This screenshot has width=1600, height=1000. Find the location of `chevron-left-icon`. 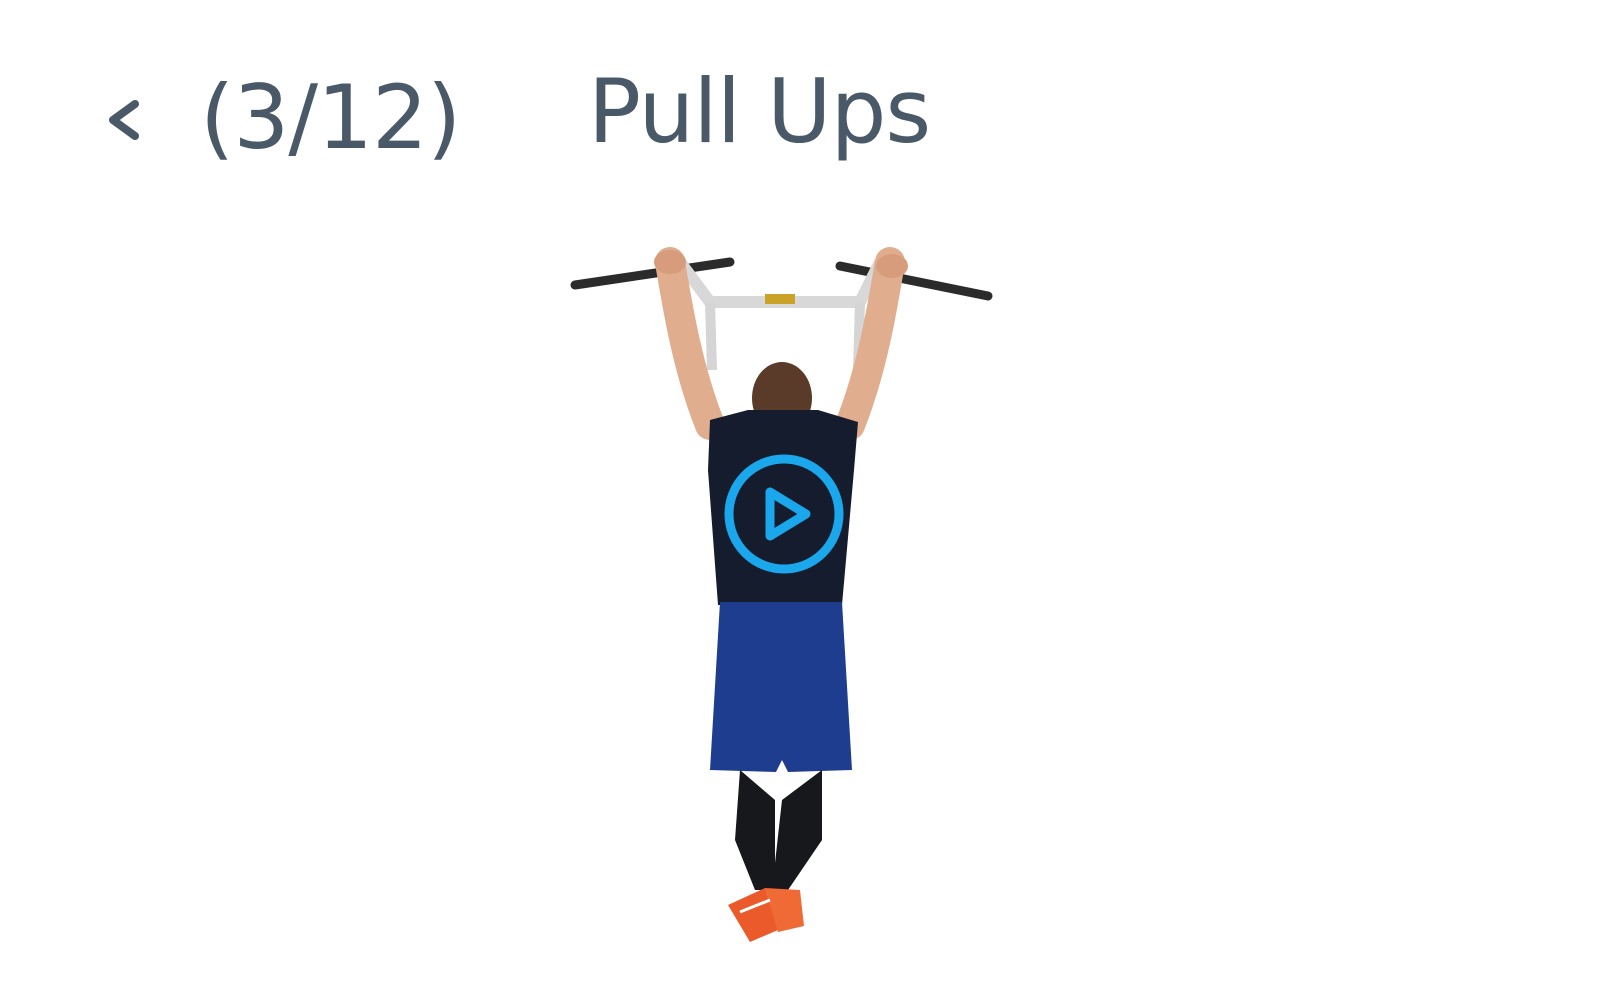

chevron-left-icon is located at coordinates (124, 120).